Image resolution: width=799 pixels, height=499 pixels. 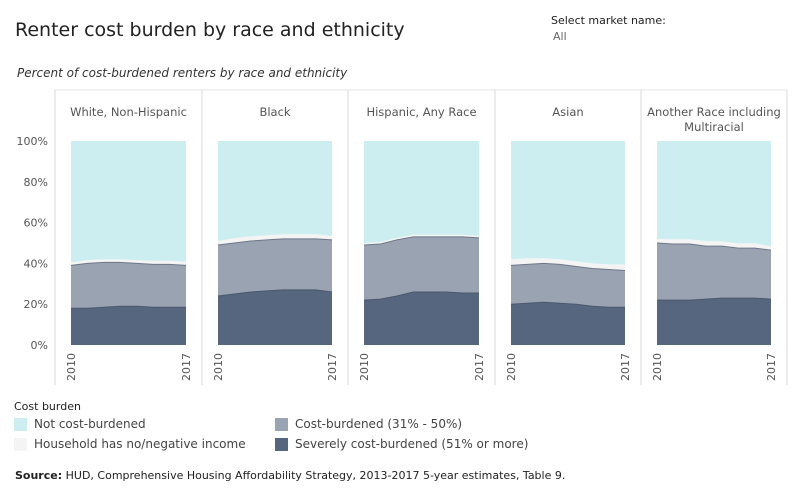 I want to click on y-tick-label: 0%, so click(x=39, y=345).